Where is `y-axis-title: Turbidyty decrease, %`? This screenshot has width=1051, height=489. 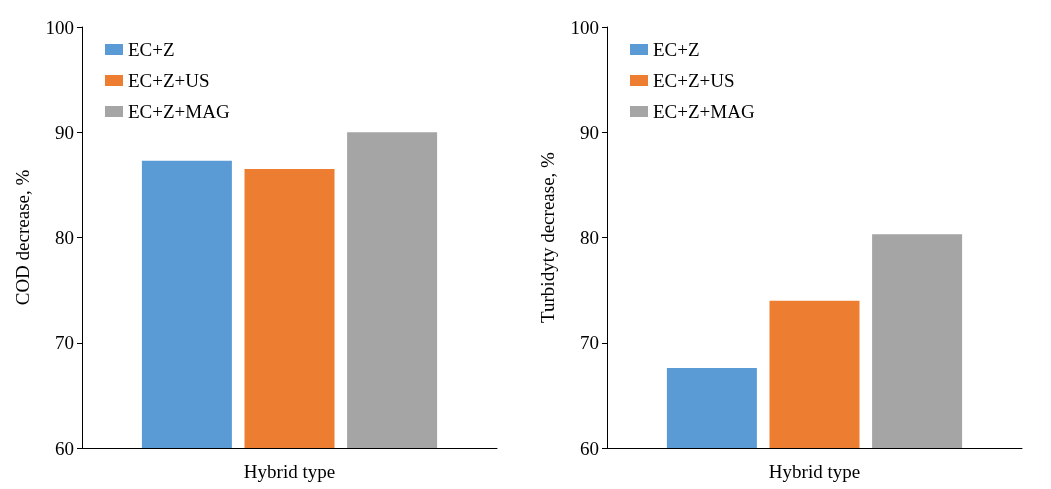 y-axis-title: Turbidyty decrease, % is located at coordinates (547, 237).